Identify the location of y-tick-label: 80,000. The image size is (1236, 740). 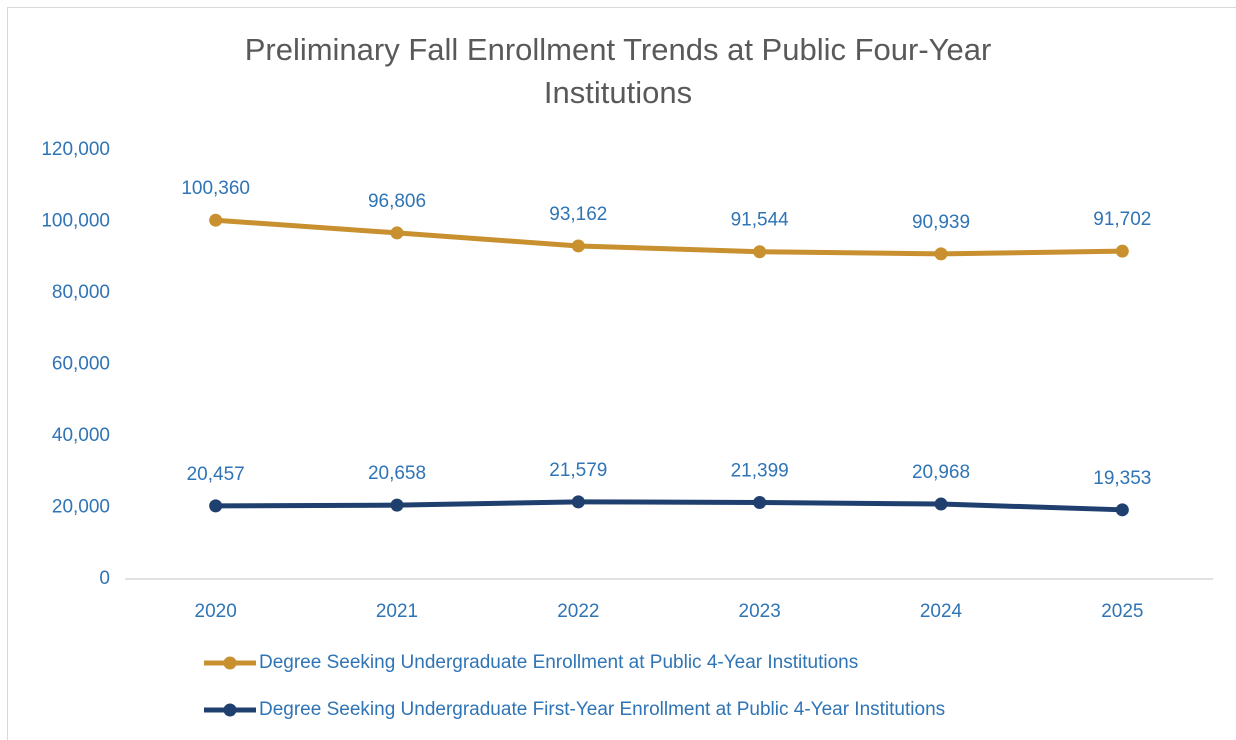
(81, 292).